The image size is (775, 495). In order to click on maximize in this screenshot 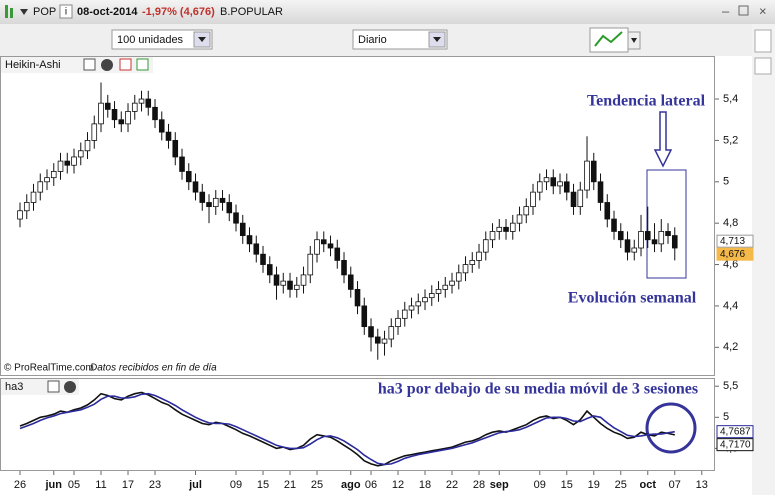, I will do `click(743, 10)`.